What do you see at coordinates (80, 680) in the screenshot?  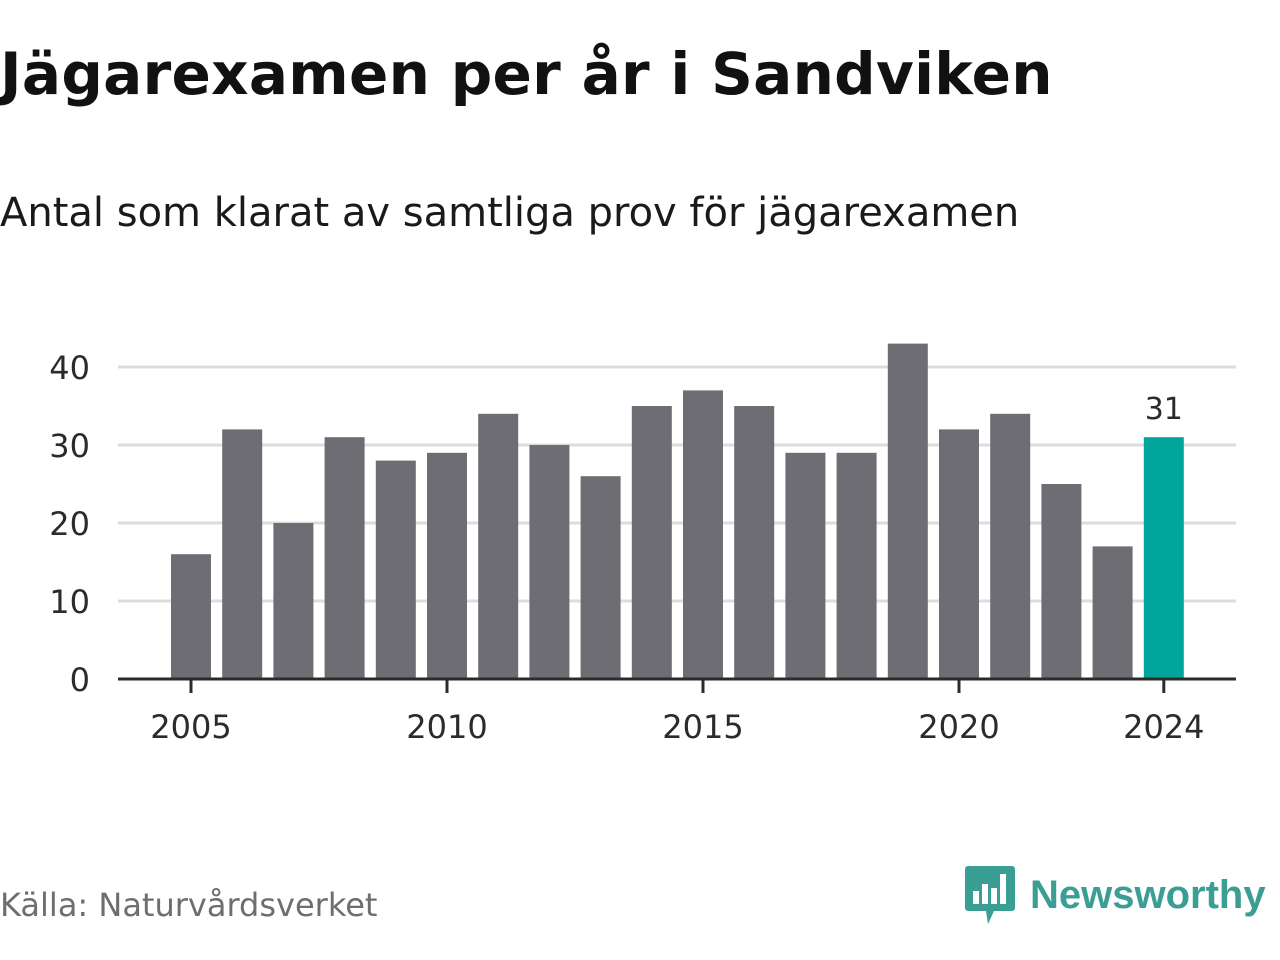 I see `y-tick-label-0: 0` at bounding box center [80, 680].